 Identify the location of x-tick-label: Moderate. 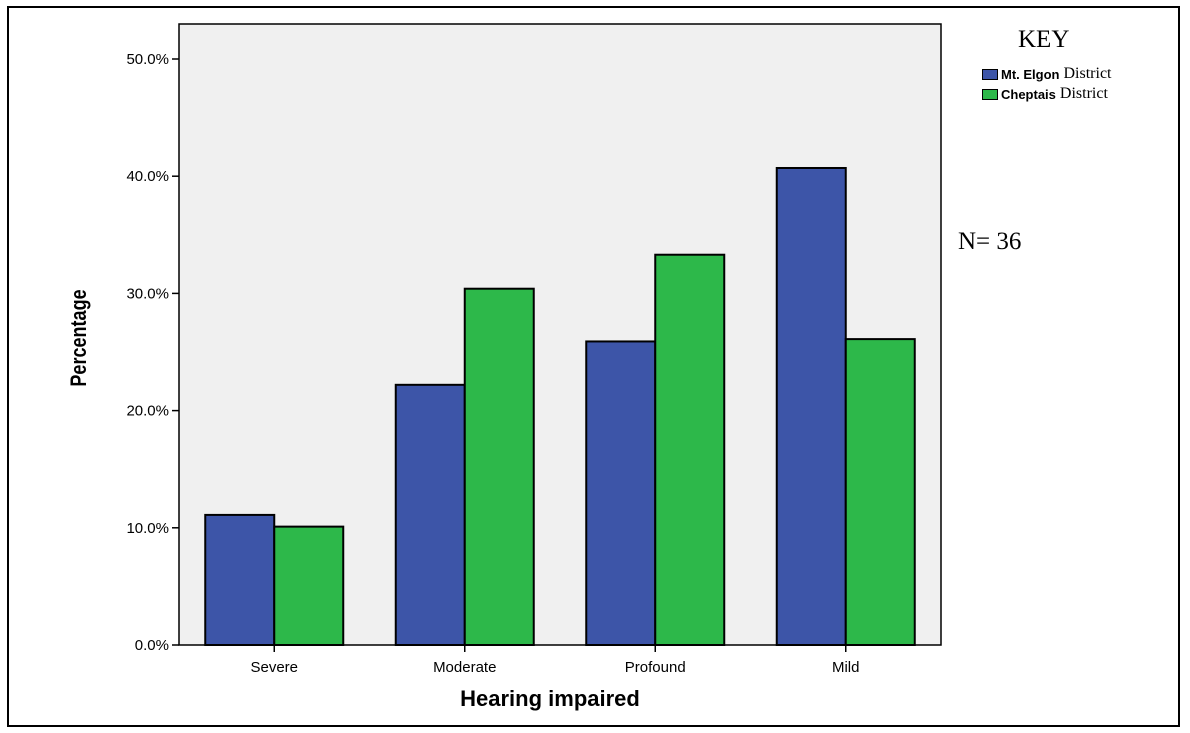
(464, 667).